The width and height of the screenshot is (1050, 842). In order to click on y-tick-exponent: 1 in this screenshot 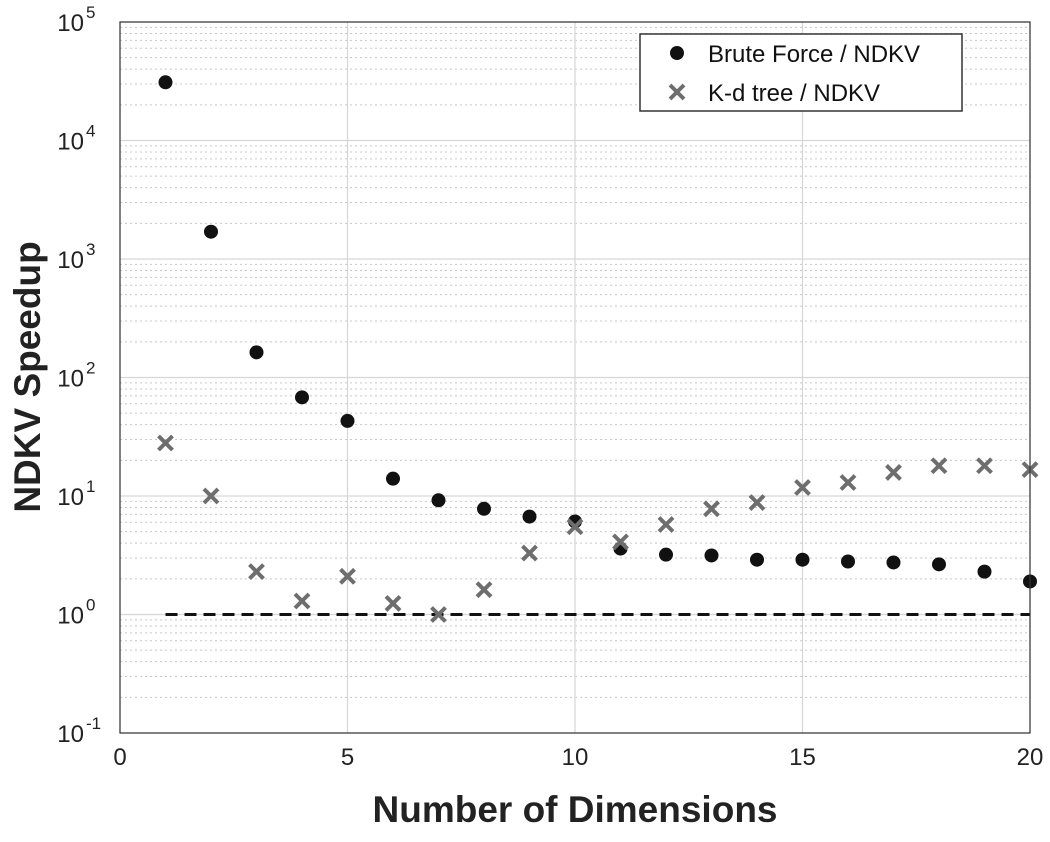, I will do `click(90, 486)`.